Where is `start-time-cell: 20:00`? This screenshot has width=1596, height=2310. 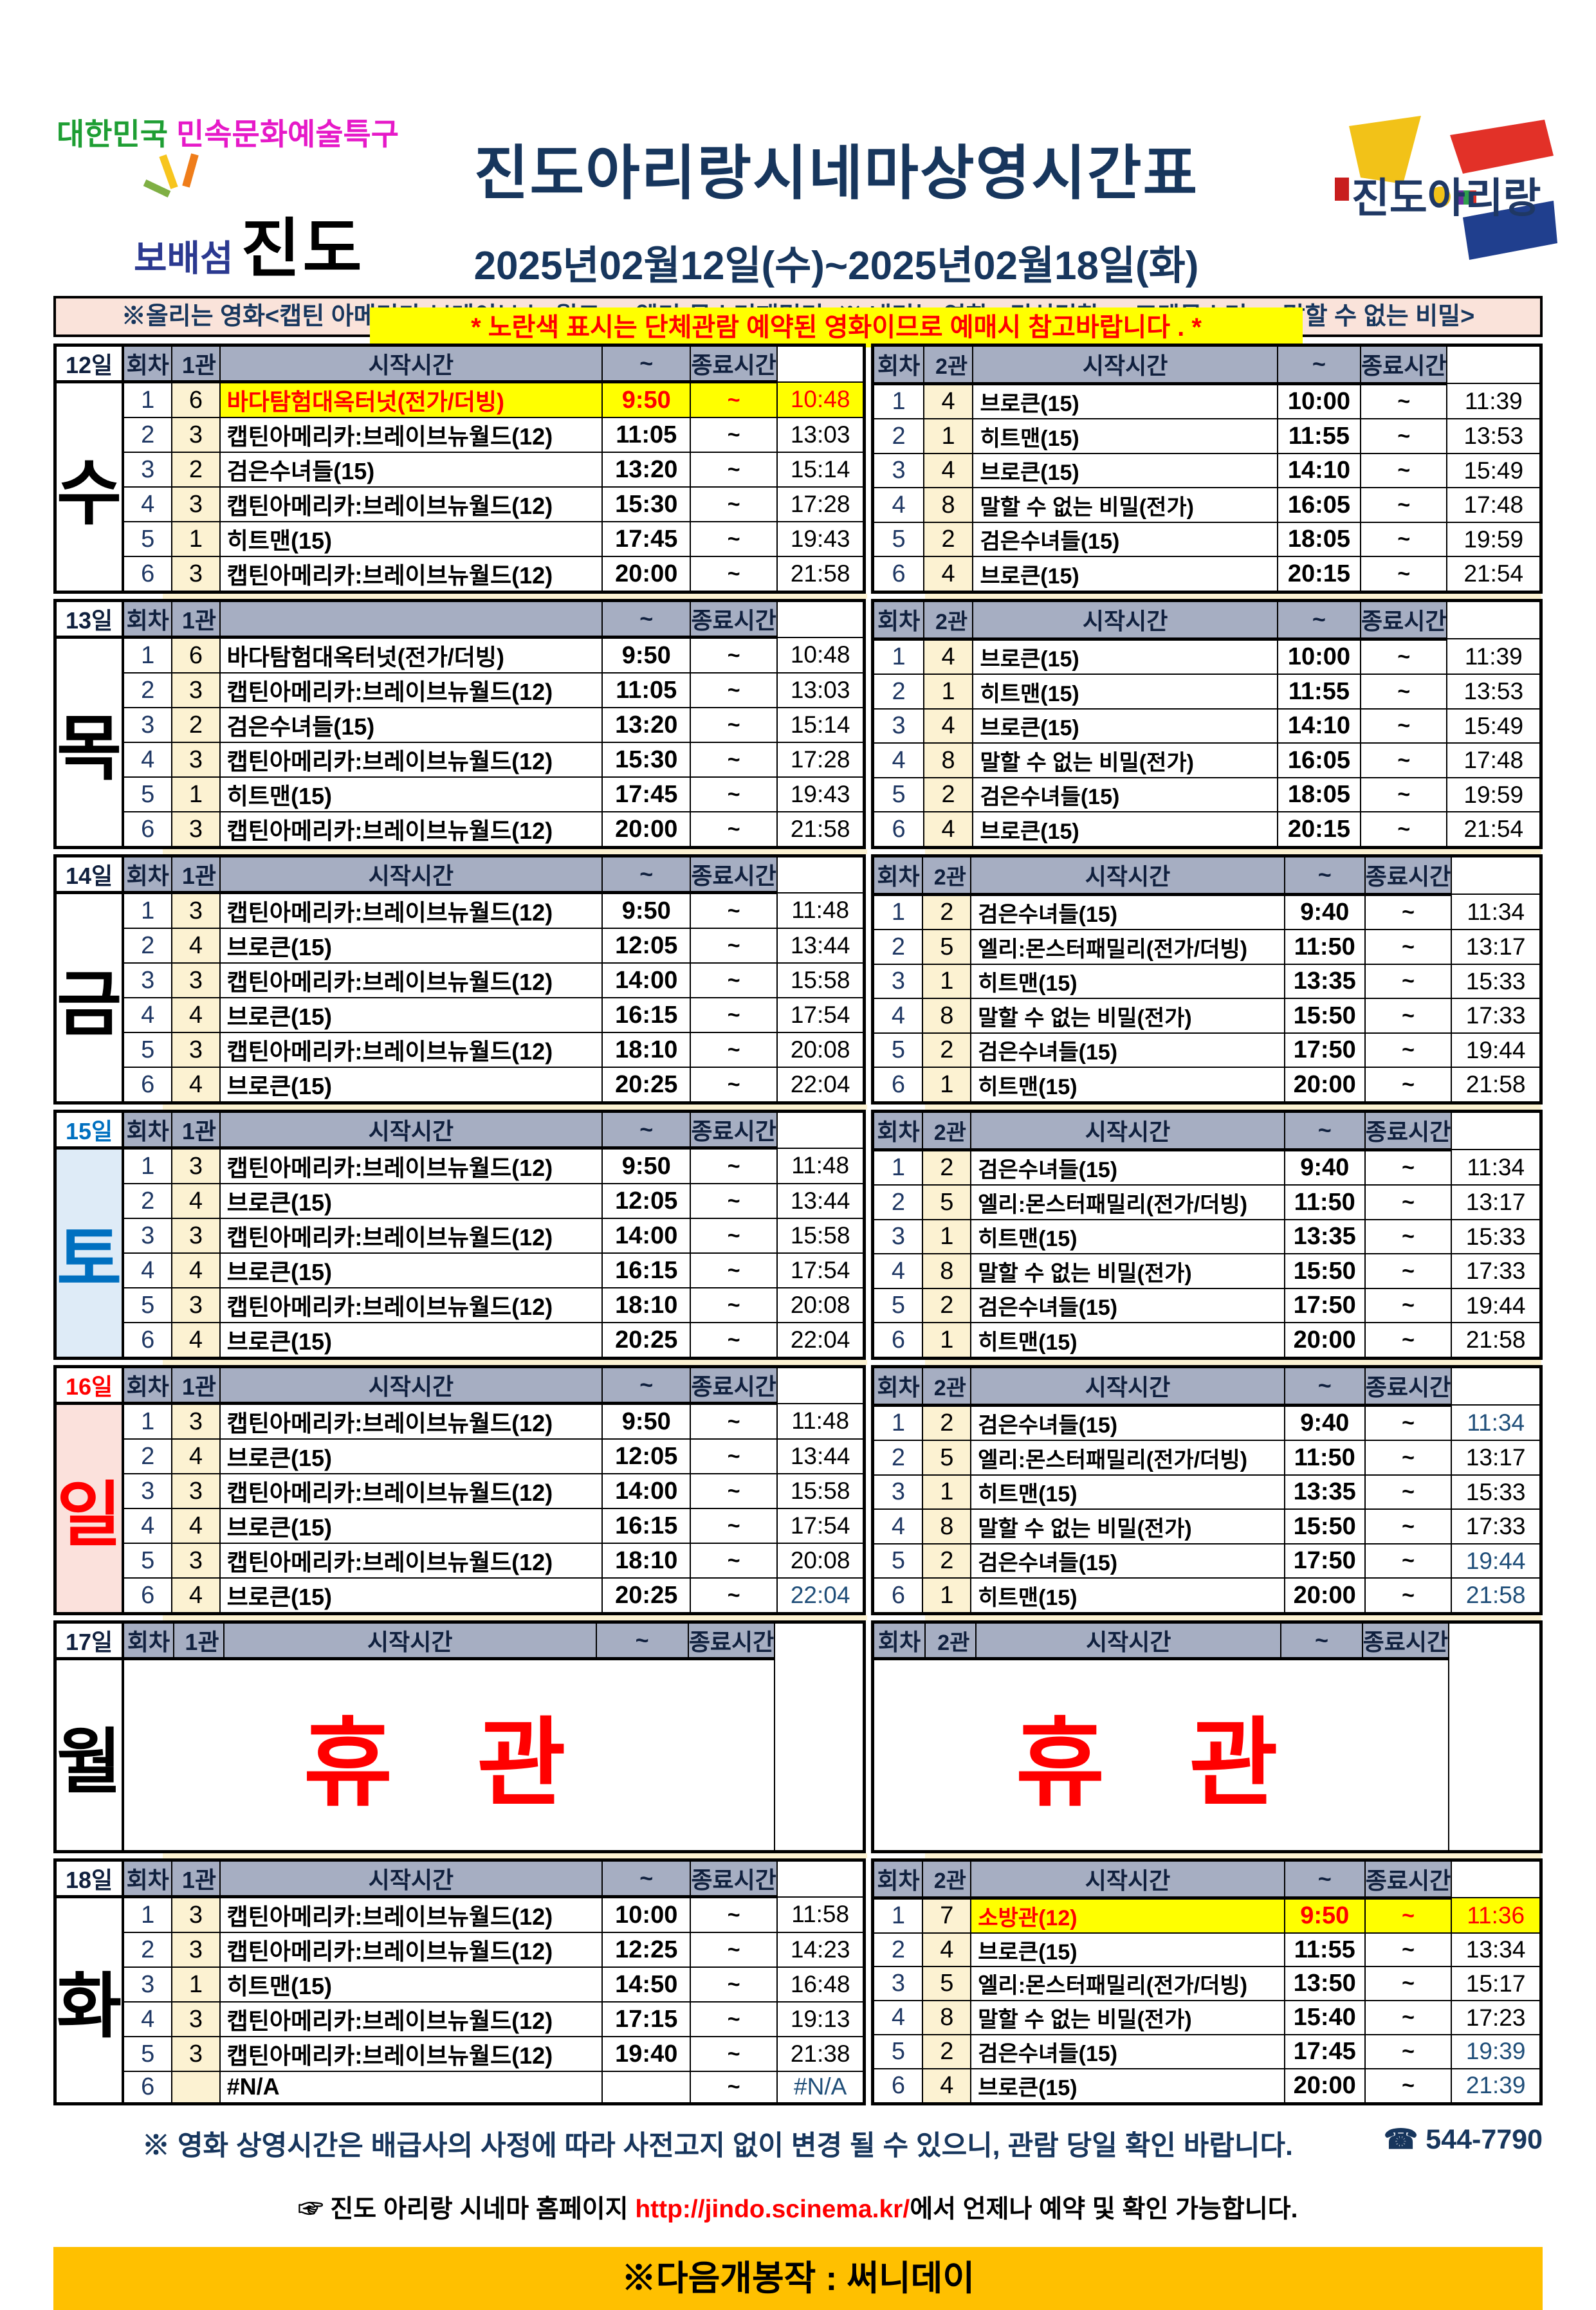 start-time-cell: 20:00 is located at coordinates (1324, 1340).